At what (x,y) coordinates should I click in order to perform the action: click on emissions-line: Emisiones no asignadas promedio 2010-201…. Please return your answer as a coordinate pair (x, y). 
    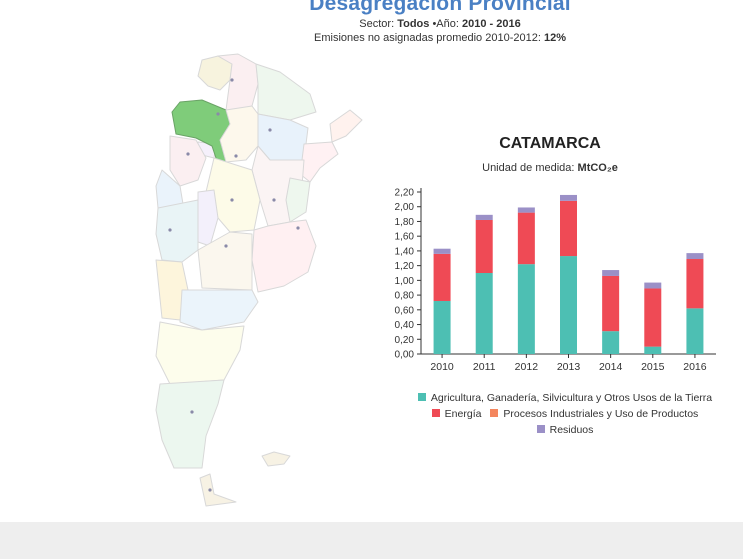
    Looking at the image, I should click on (371, 38).